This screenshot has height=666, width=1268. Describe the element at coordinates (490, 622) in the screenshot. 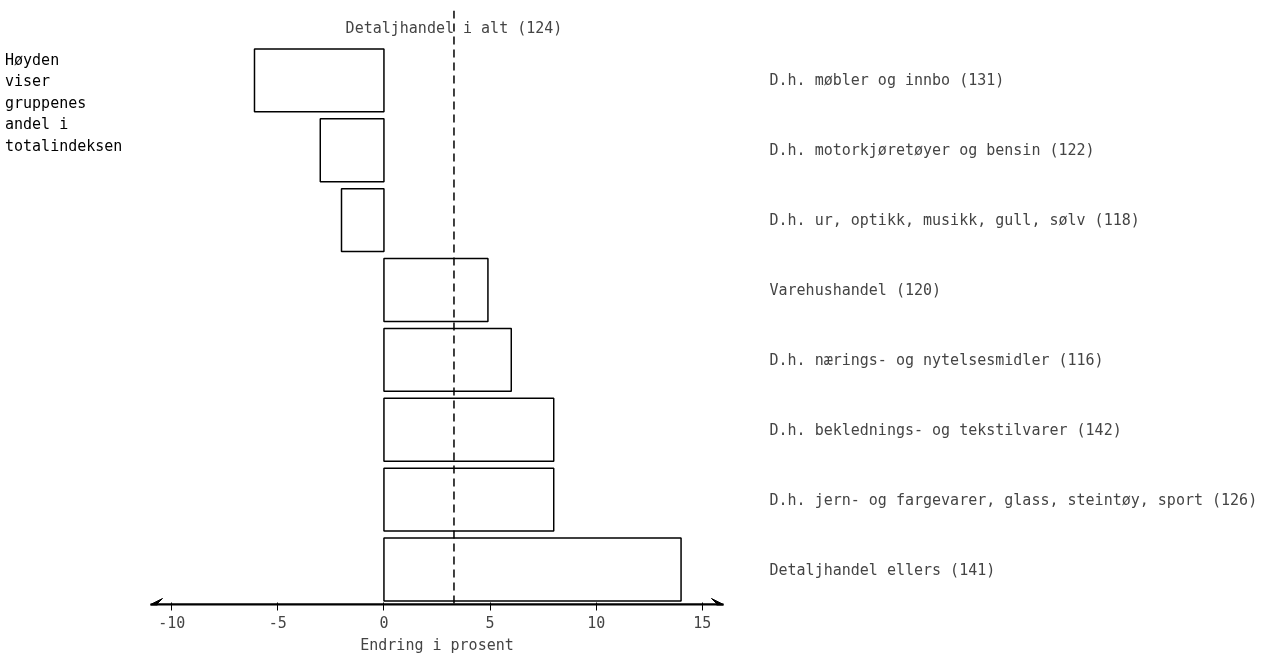

I see `x-tick-label: 5` at that location.